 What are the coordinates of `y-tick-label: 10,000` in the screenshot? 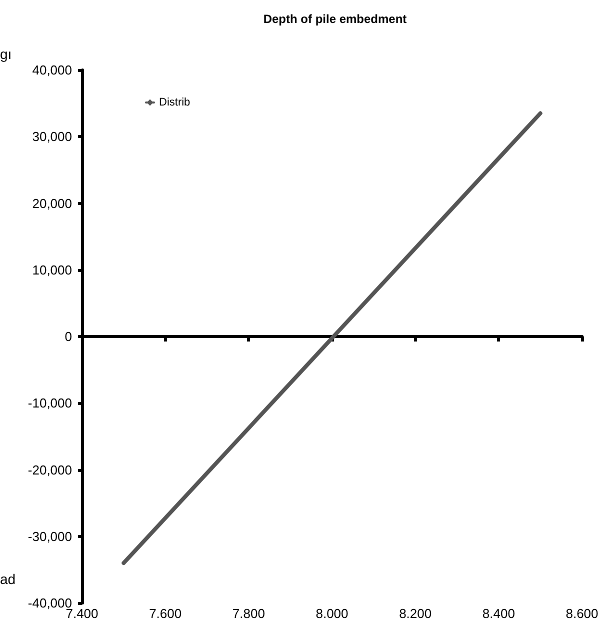 It's located at (52, 270).